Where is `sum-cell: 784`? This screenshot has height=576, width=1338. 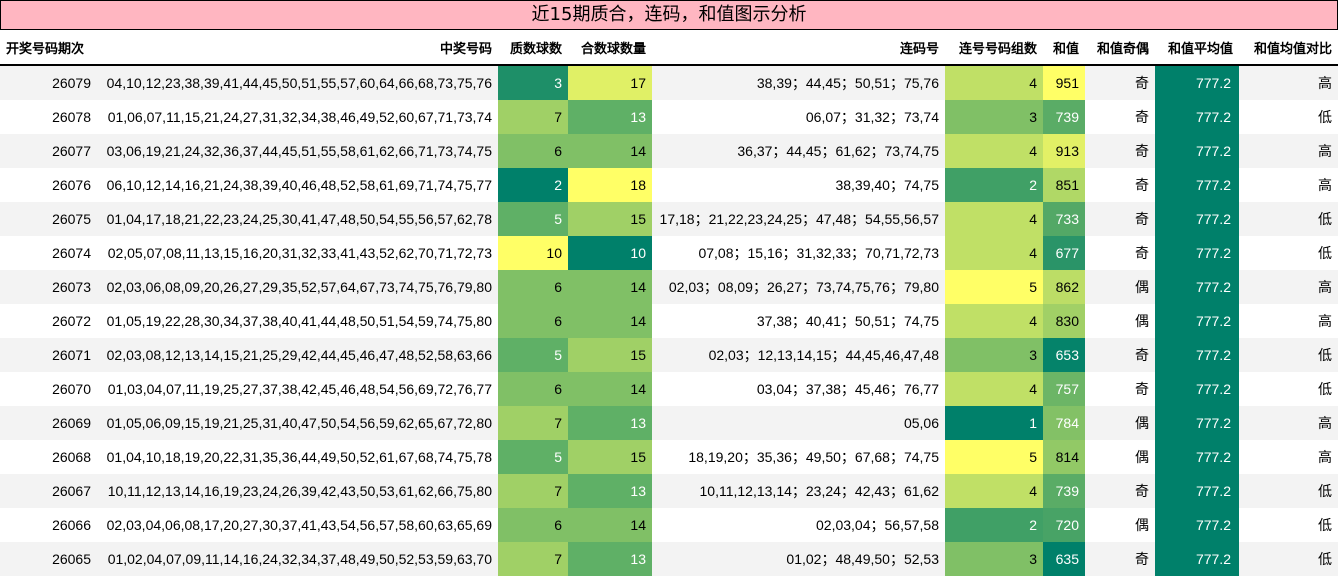
sum-cell: 784 is located at coordinates (1064, 423).